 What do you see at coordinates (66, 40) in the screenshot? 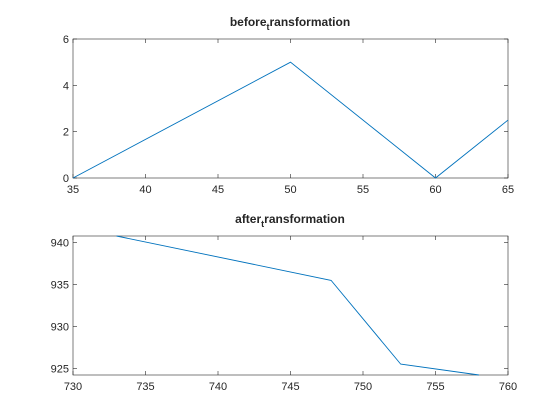
I see `y-tick-label: 6` at bounding box center [66, 40].